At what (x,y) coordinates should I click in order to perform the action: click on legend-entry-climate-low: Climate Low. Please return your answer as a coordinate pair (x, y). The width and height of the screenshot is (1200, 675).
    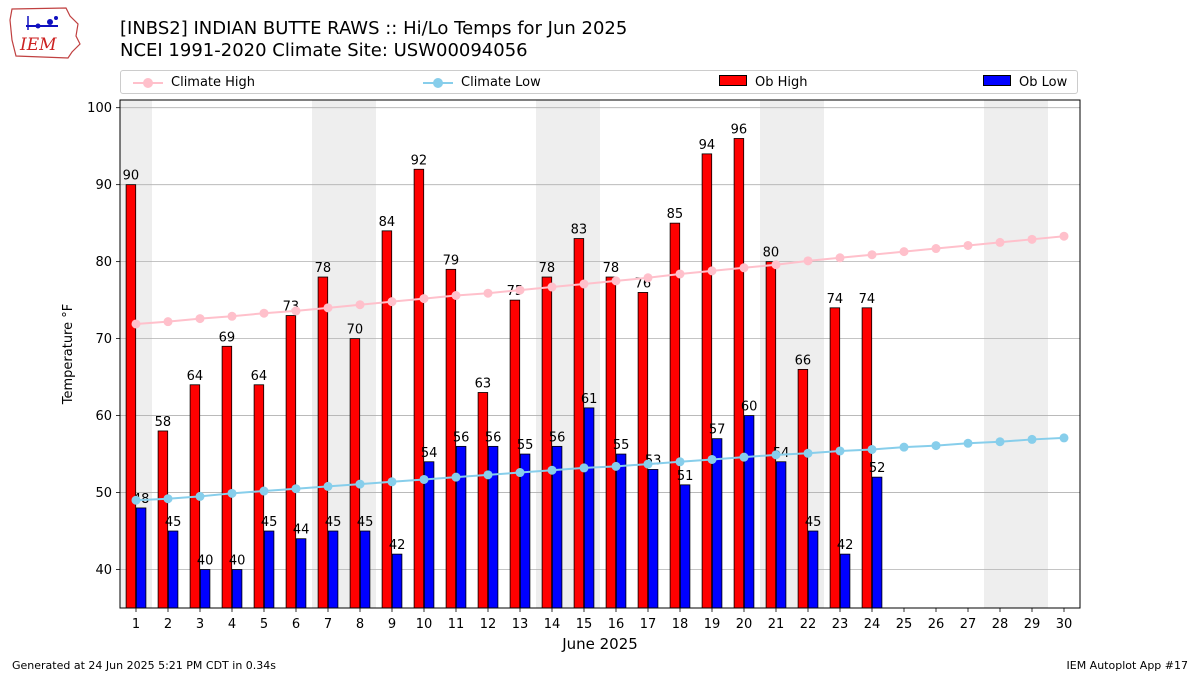
    Looking at the image, I should click on (482, 83).